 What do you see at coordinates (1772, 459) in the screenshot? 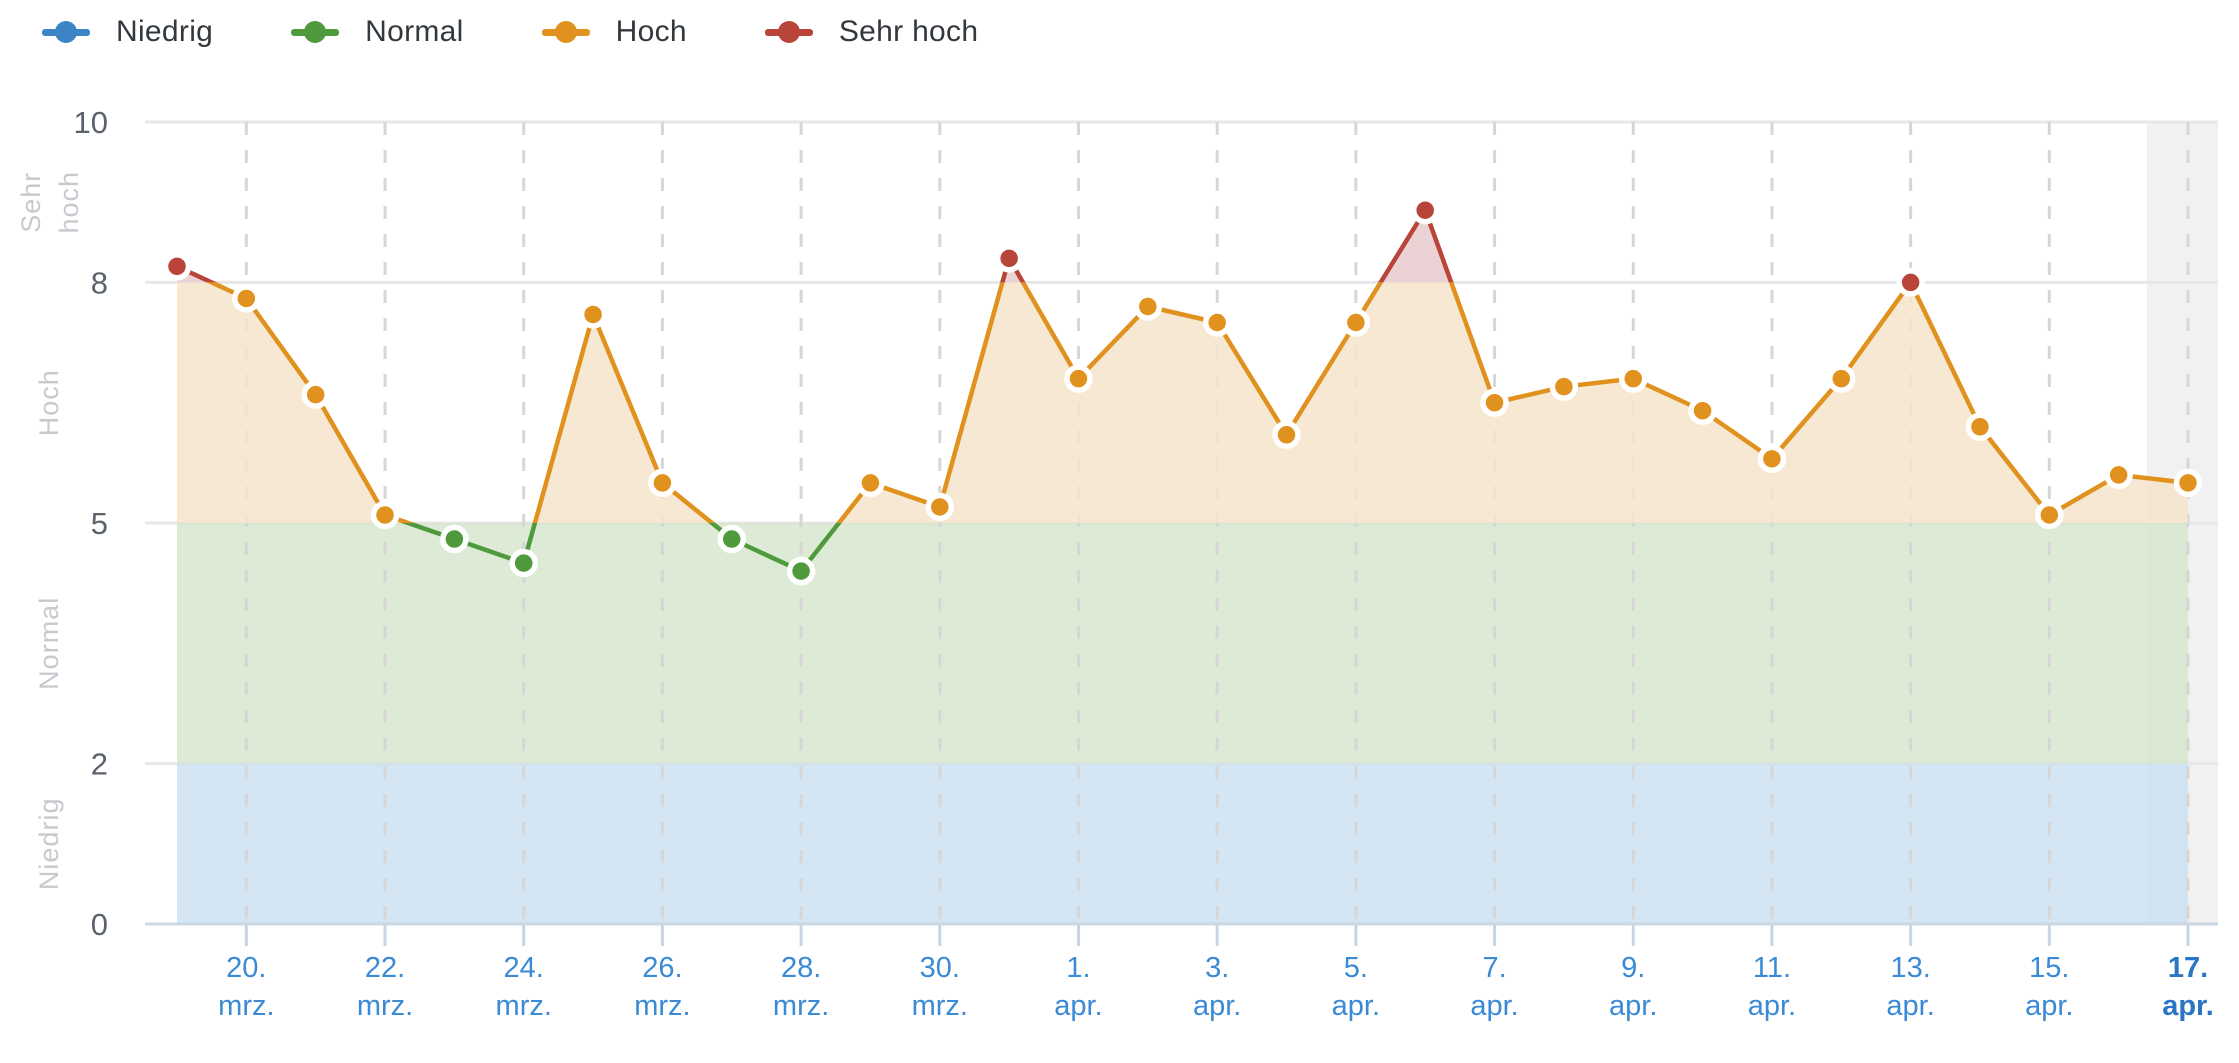
I see `data-point-11apr` at bounding box center [1772, 459].